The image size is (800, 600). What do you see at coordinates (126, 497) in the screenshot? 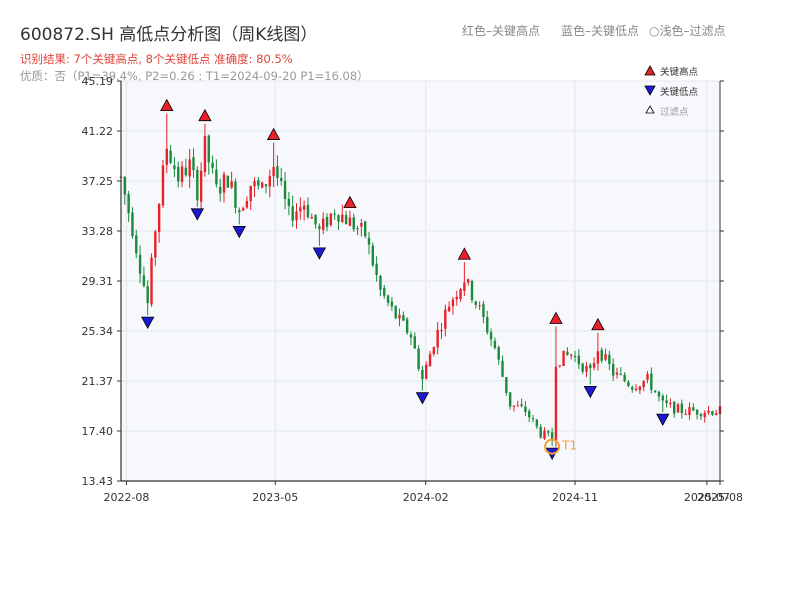
I see `x-tick-label: 2022-08` at bounding box center [126, 497].